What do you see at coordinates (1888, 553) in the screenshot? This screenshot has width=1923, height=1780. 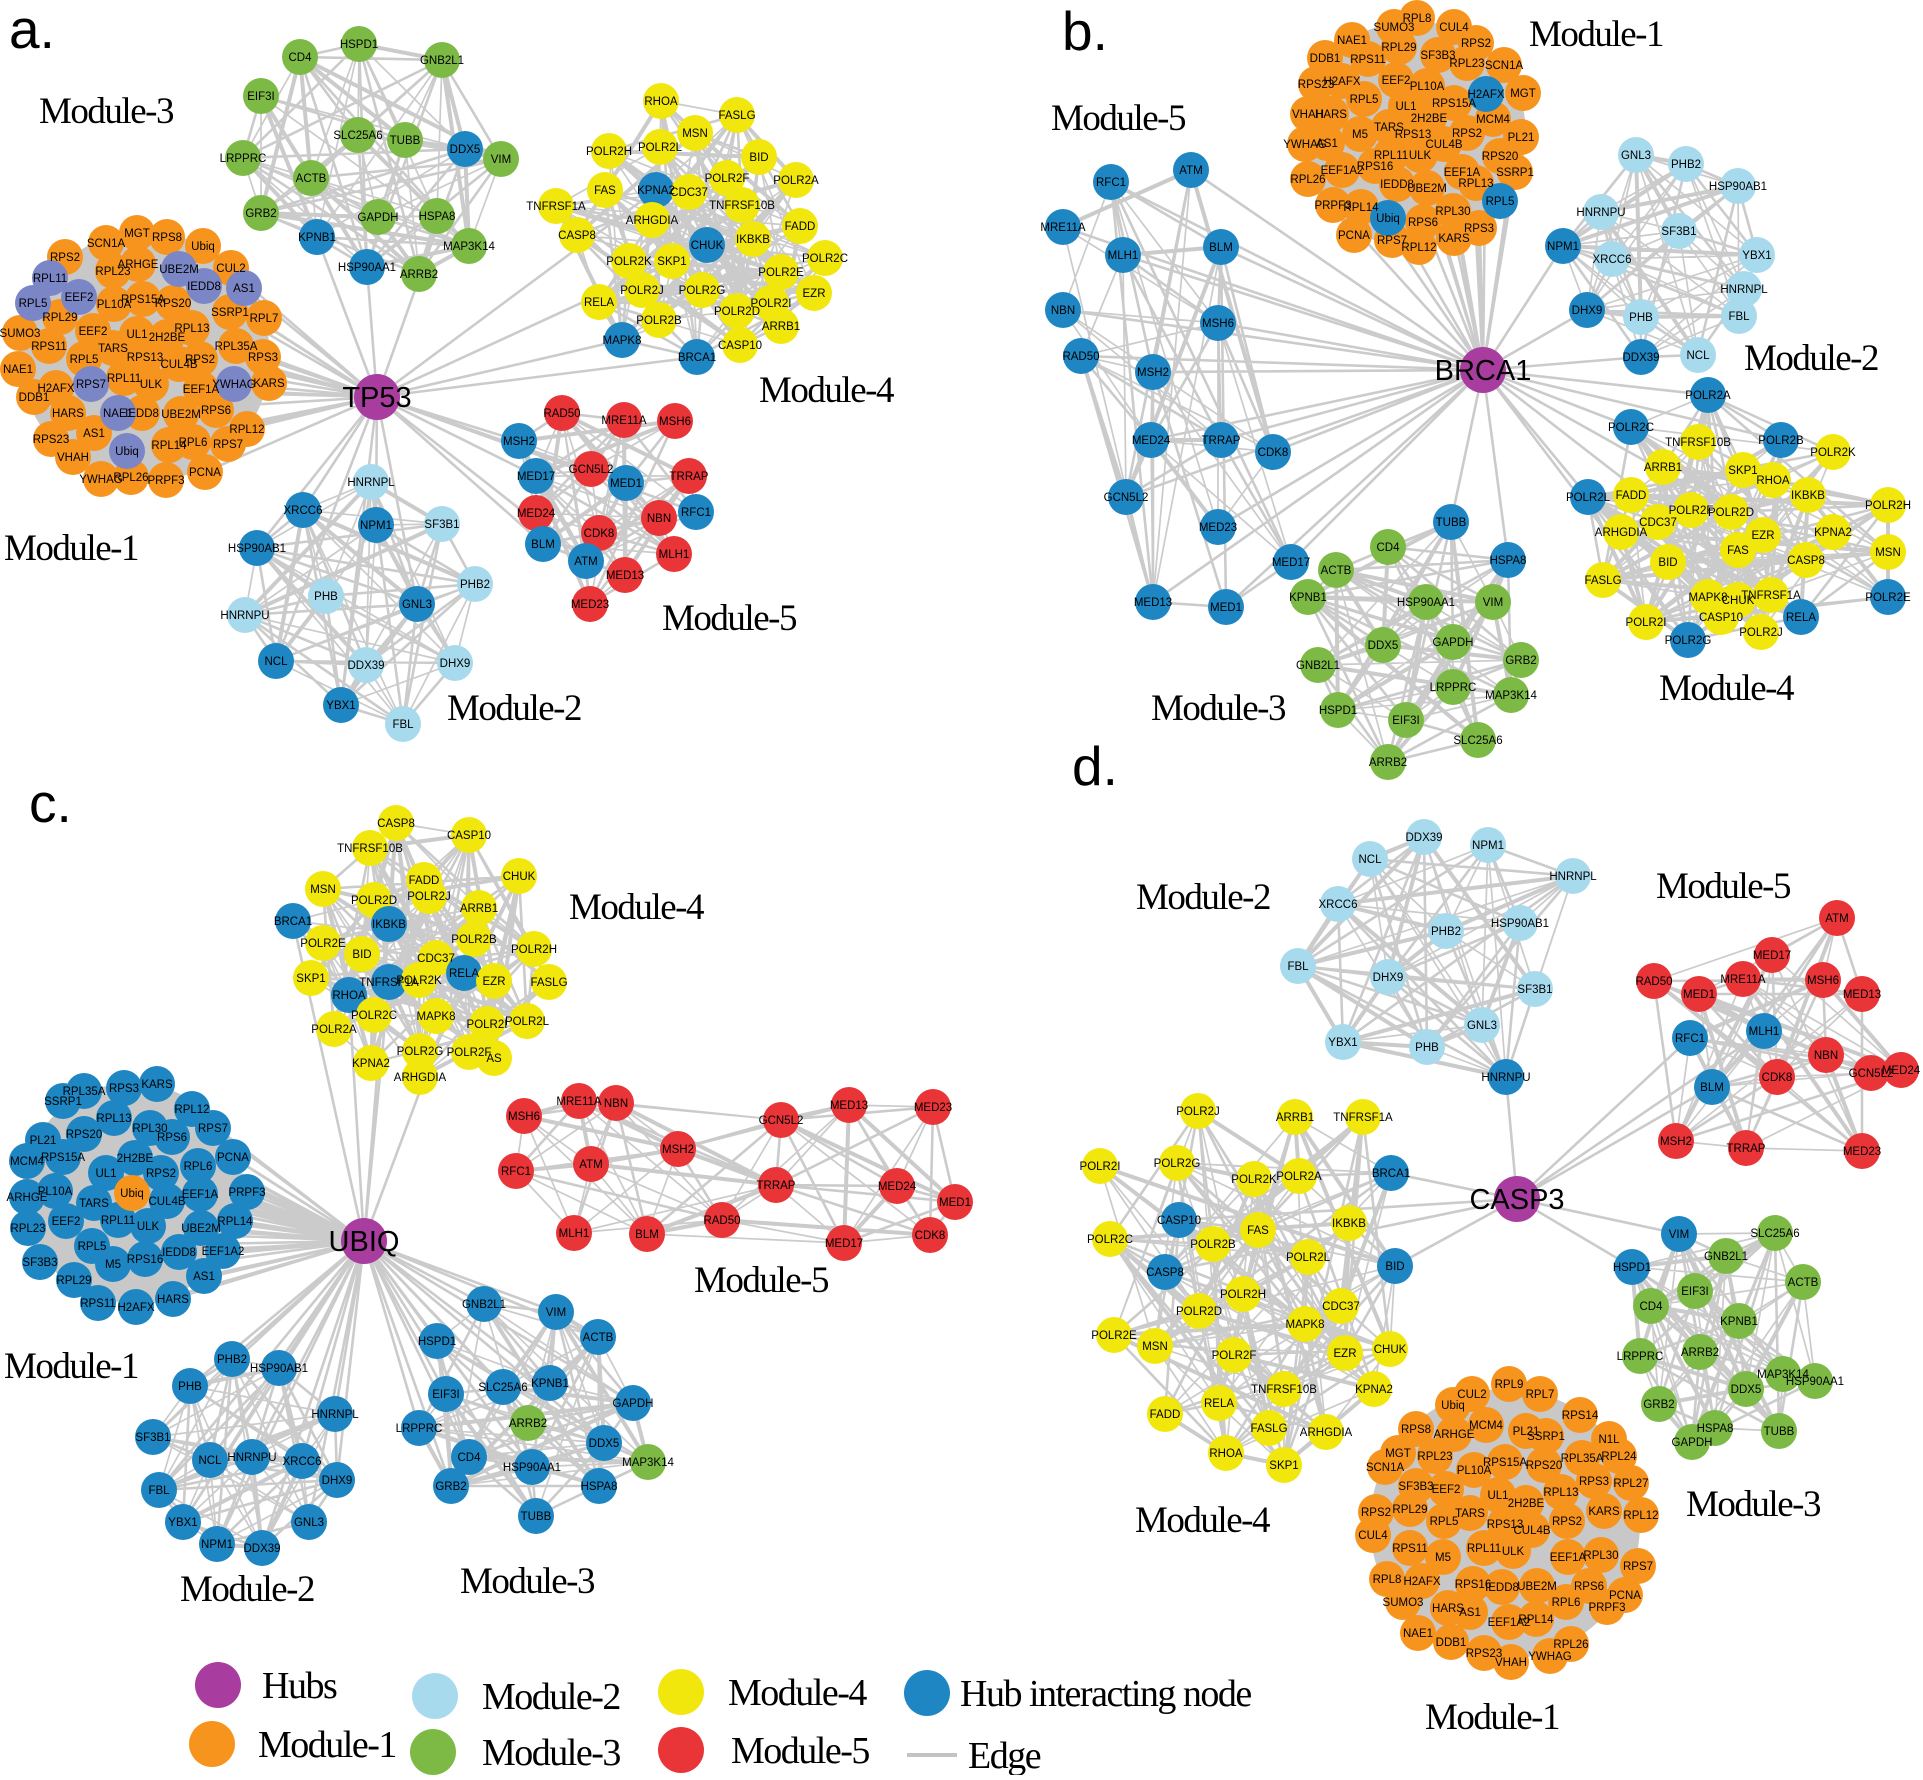 I see `svg-text: MSN` at bounding box center [1888, 553].